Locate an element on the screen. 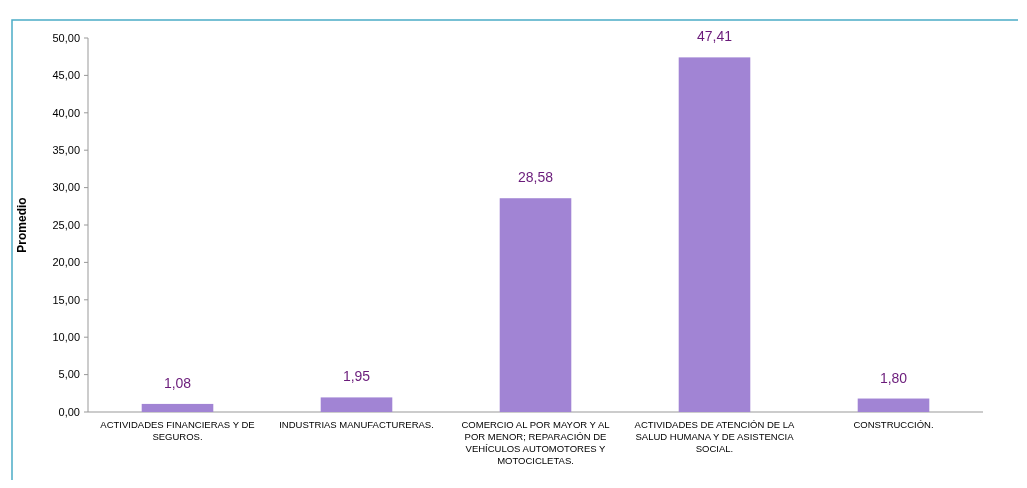  y-axis-title: Promedio is located at coordinates (22, 225).